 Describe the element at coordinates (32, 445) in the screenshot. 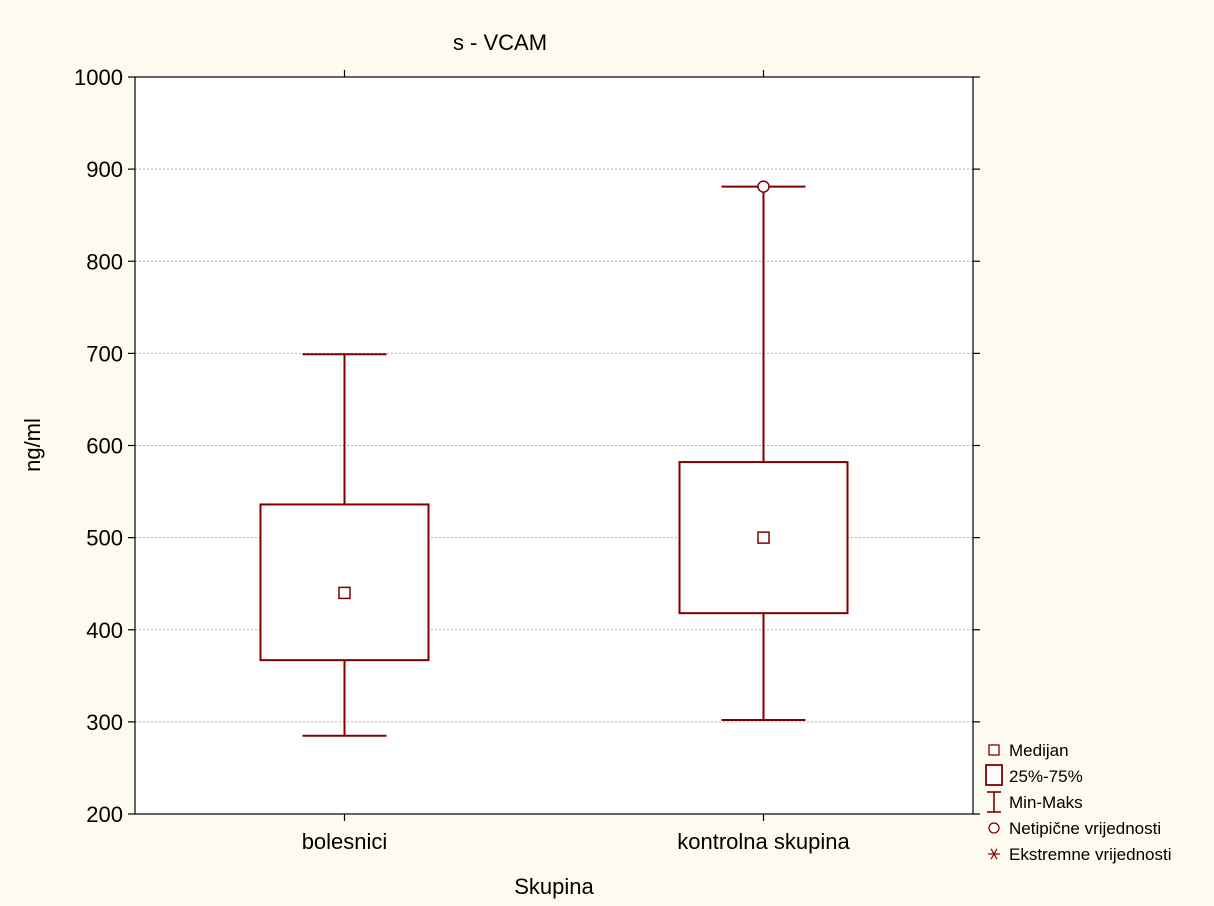

I see `y-axis-label: ng/ml` at that location.